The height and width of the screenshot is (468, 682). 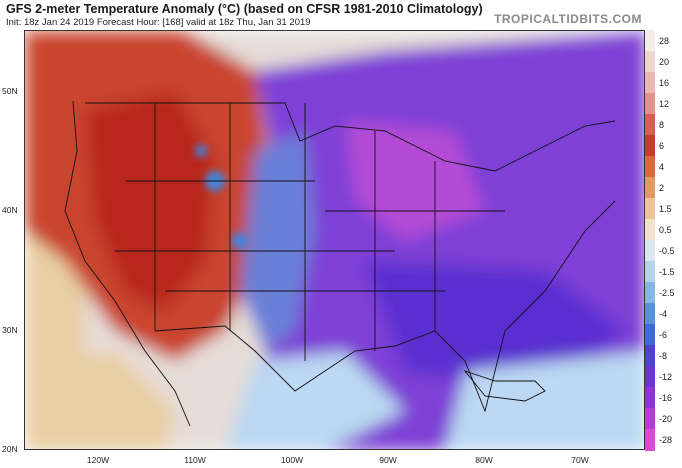 I want to click on us-canada-border, so click(x=350, y=137).